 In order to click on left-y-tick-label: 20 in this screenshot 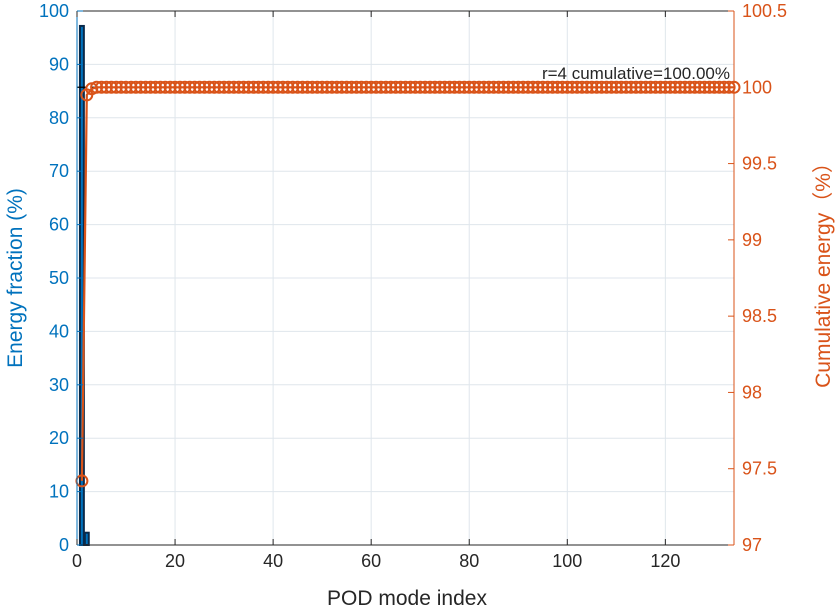, I will do `click(59, 438)`.